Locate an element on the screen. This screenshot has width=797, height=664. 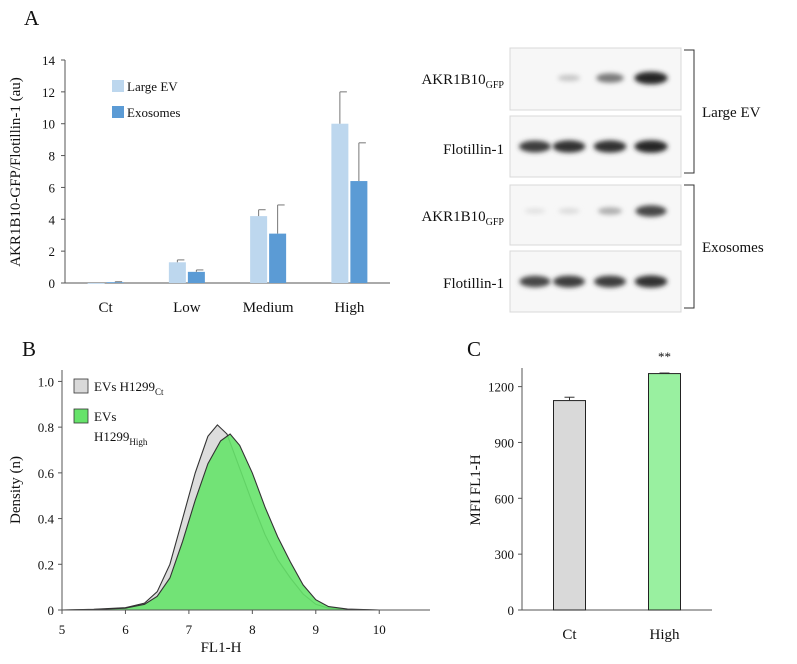
chart-c-ytick-label: 1200 is located at coordinates (501, 387).